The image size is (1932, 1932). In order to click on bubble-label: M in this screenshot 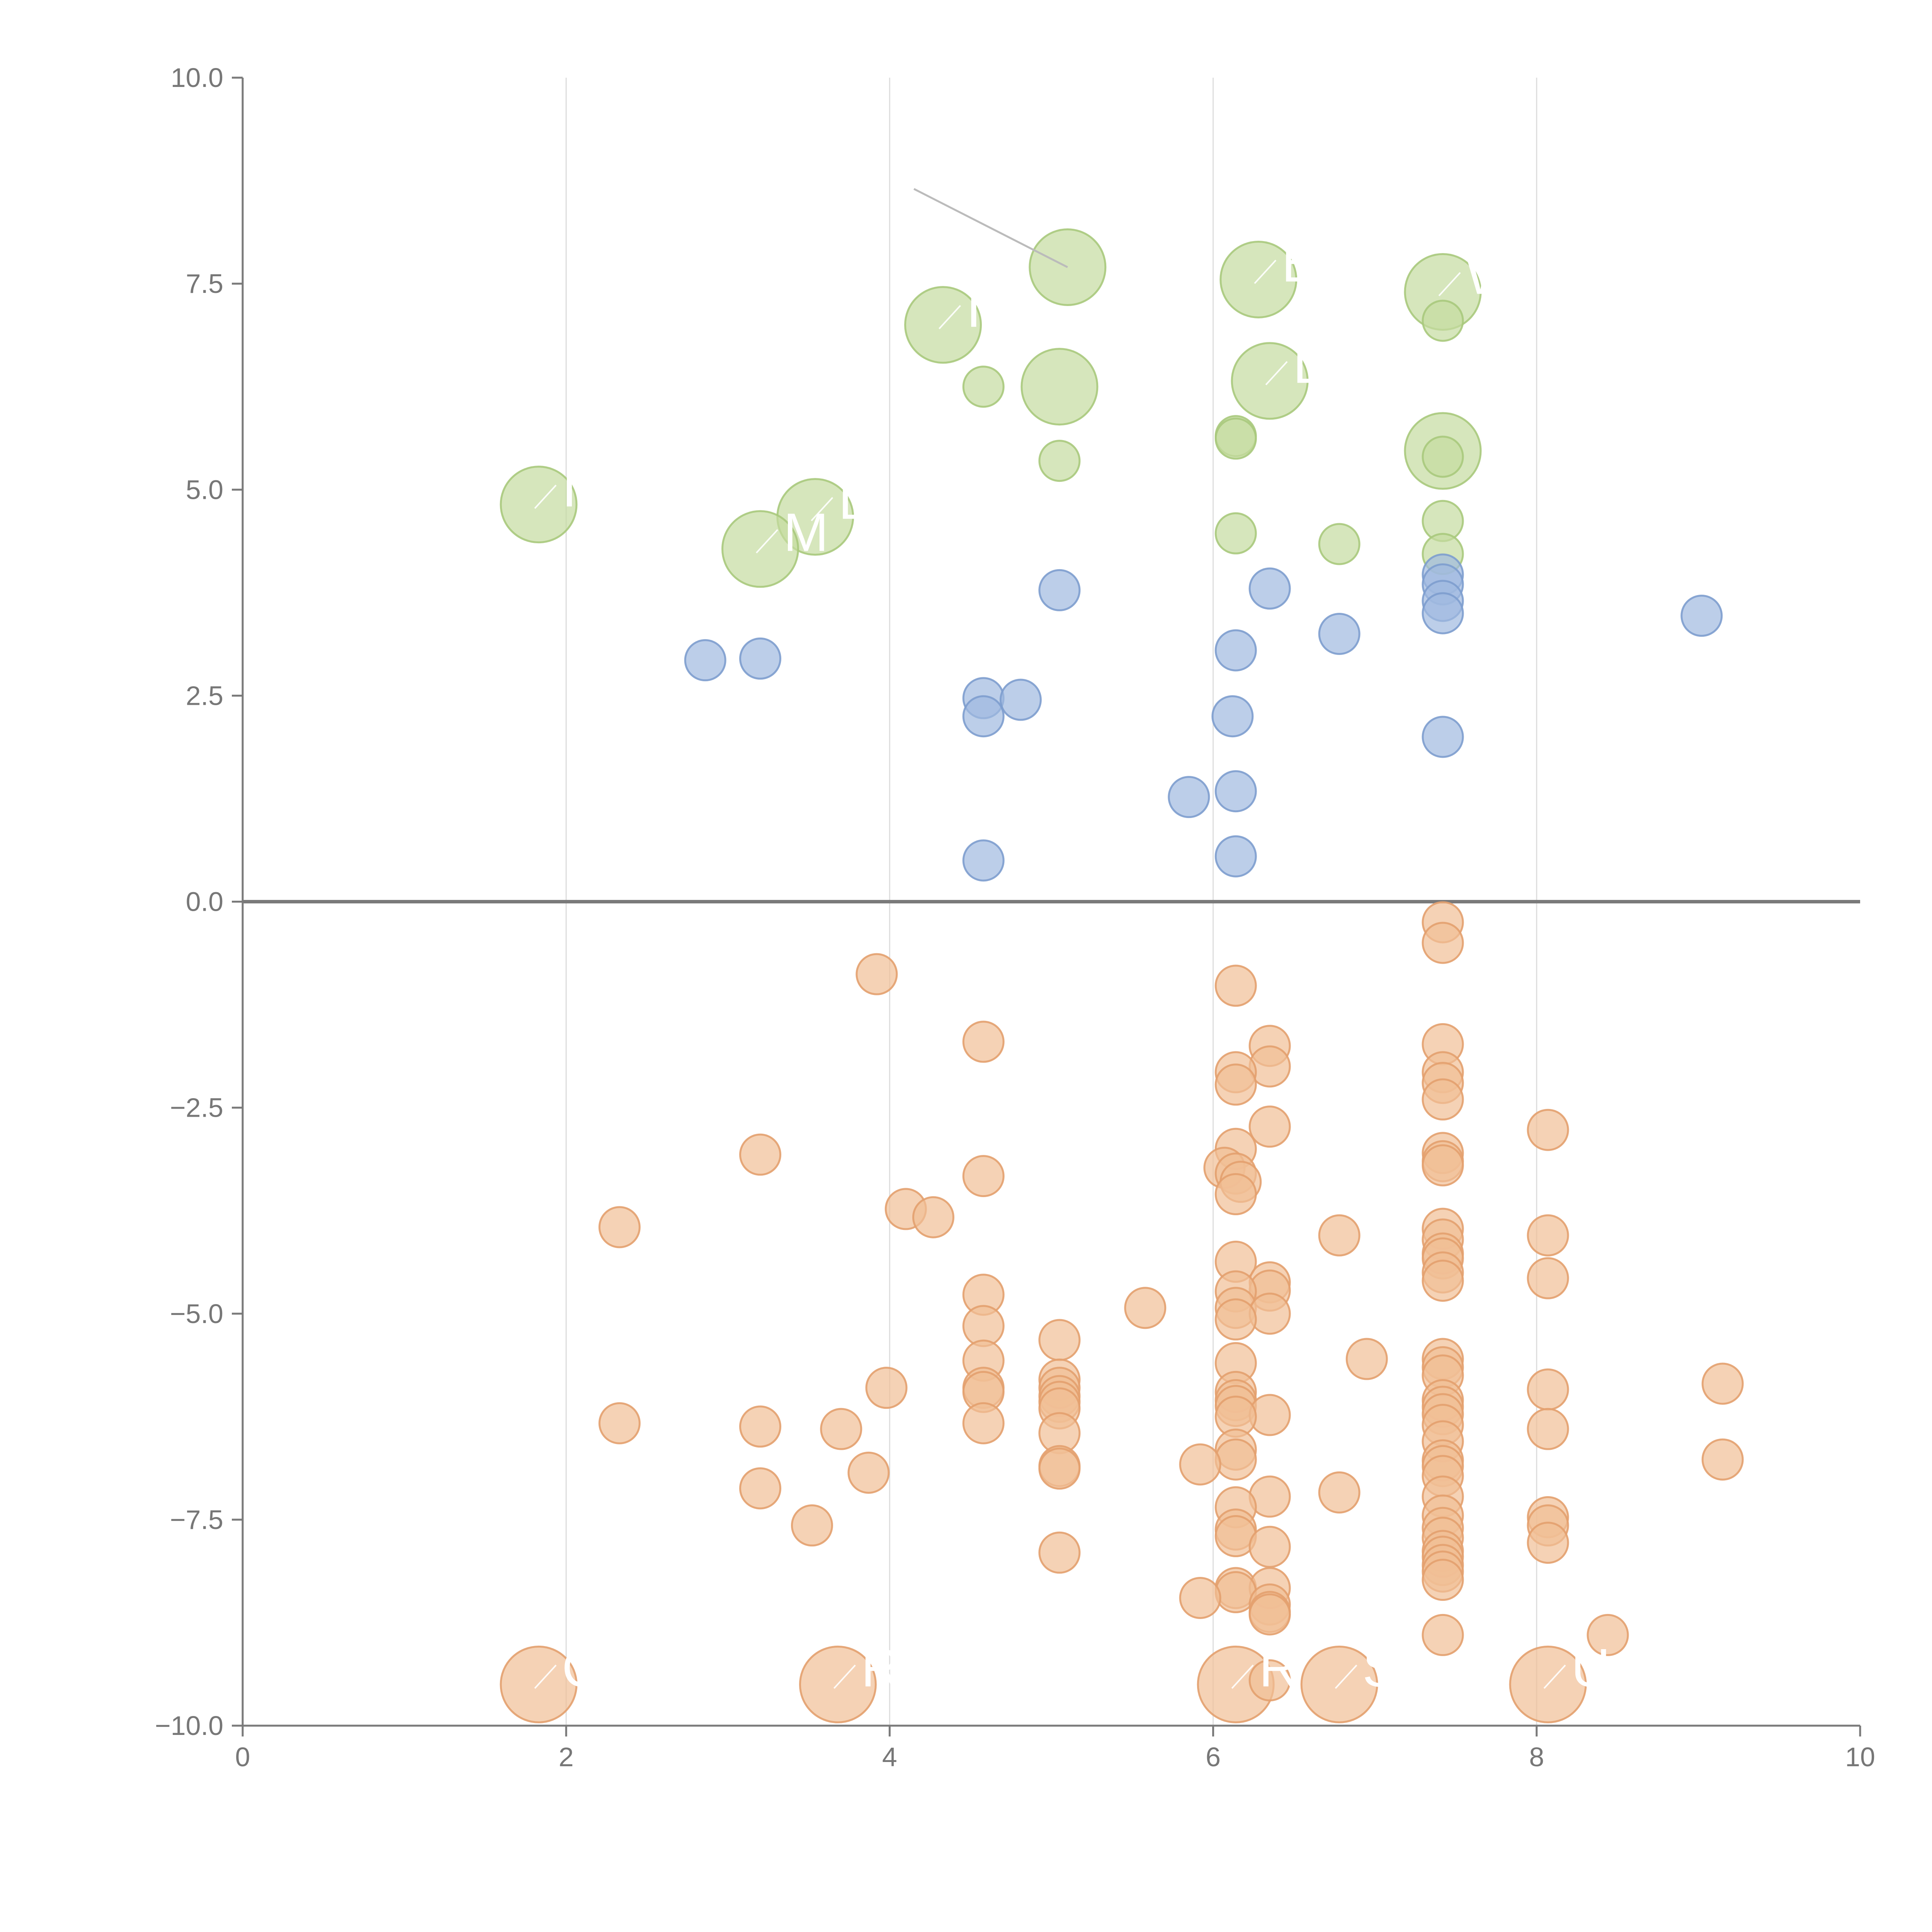, I will do `click(807, 532)`.